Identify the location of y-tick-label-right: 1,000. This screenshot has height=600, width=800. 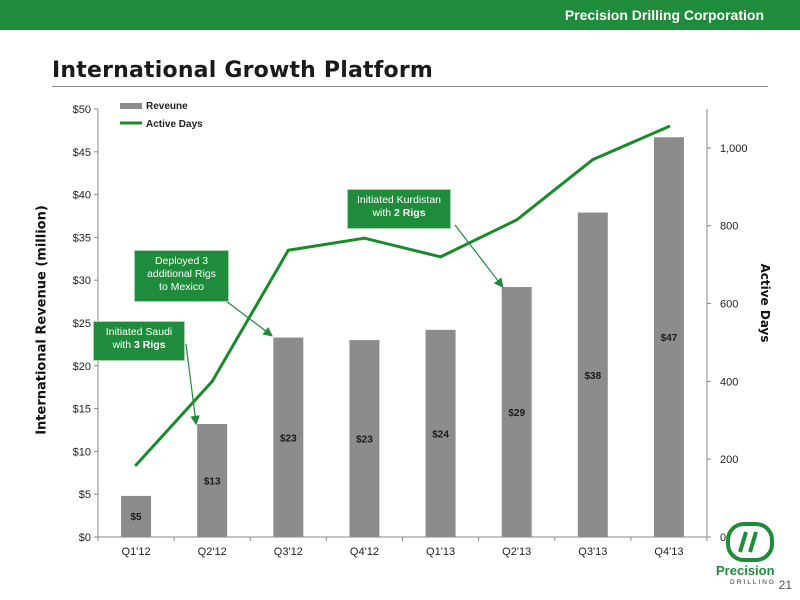
(734, 149).